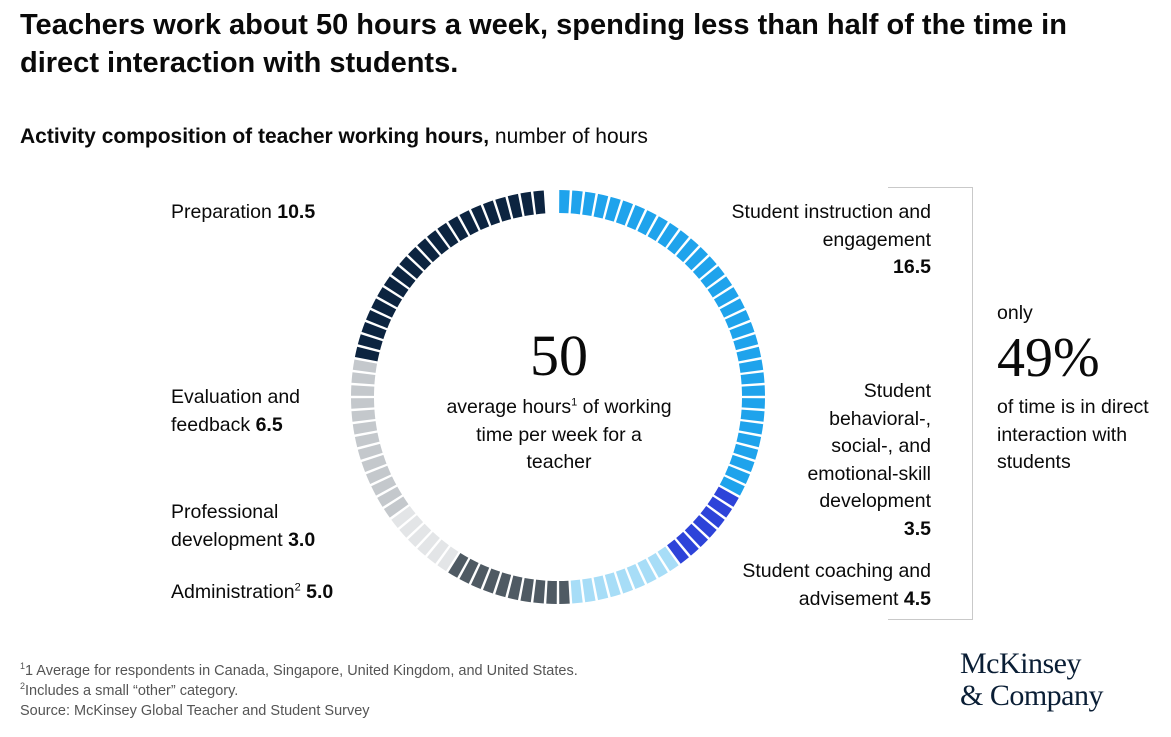 The image size is (1171, 737). What do you see at coordinates (574, 402) in the screenshot?
I see `footnote-ref-1: 1` at bounding box center [574, 402].